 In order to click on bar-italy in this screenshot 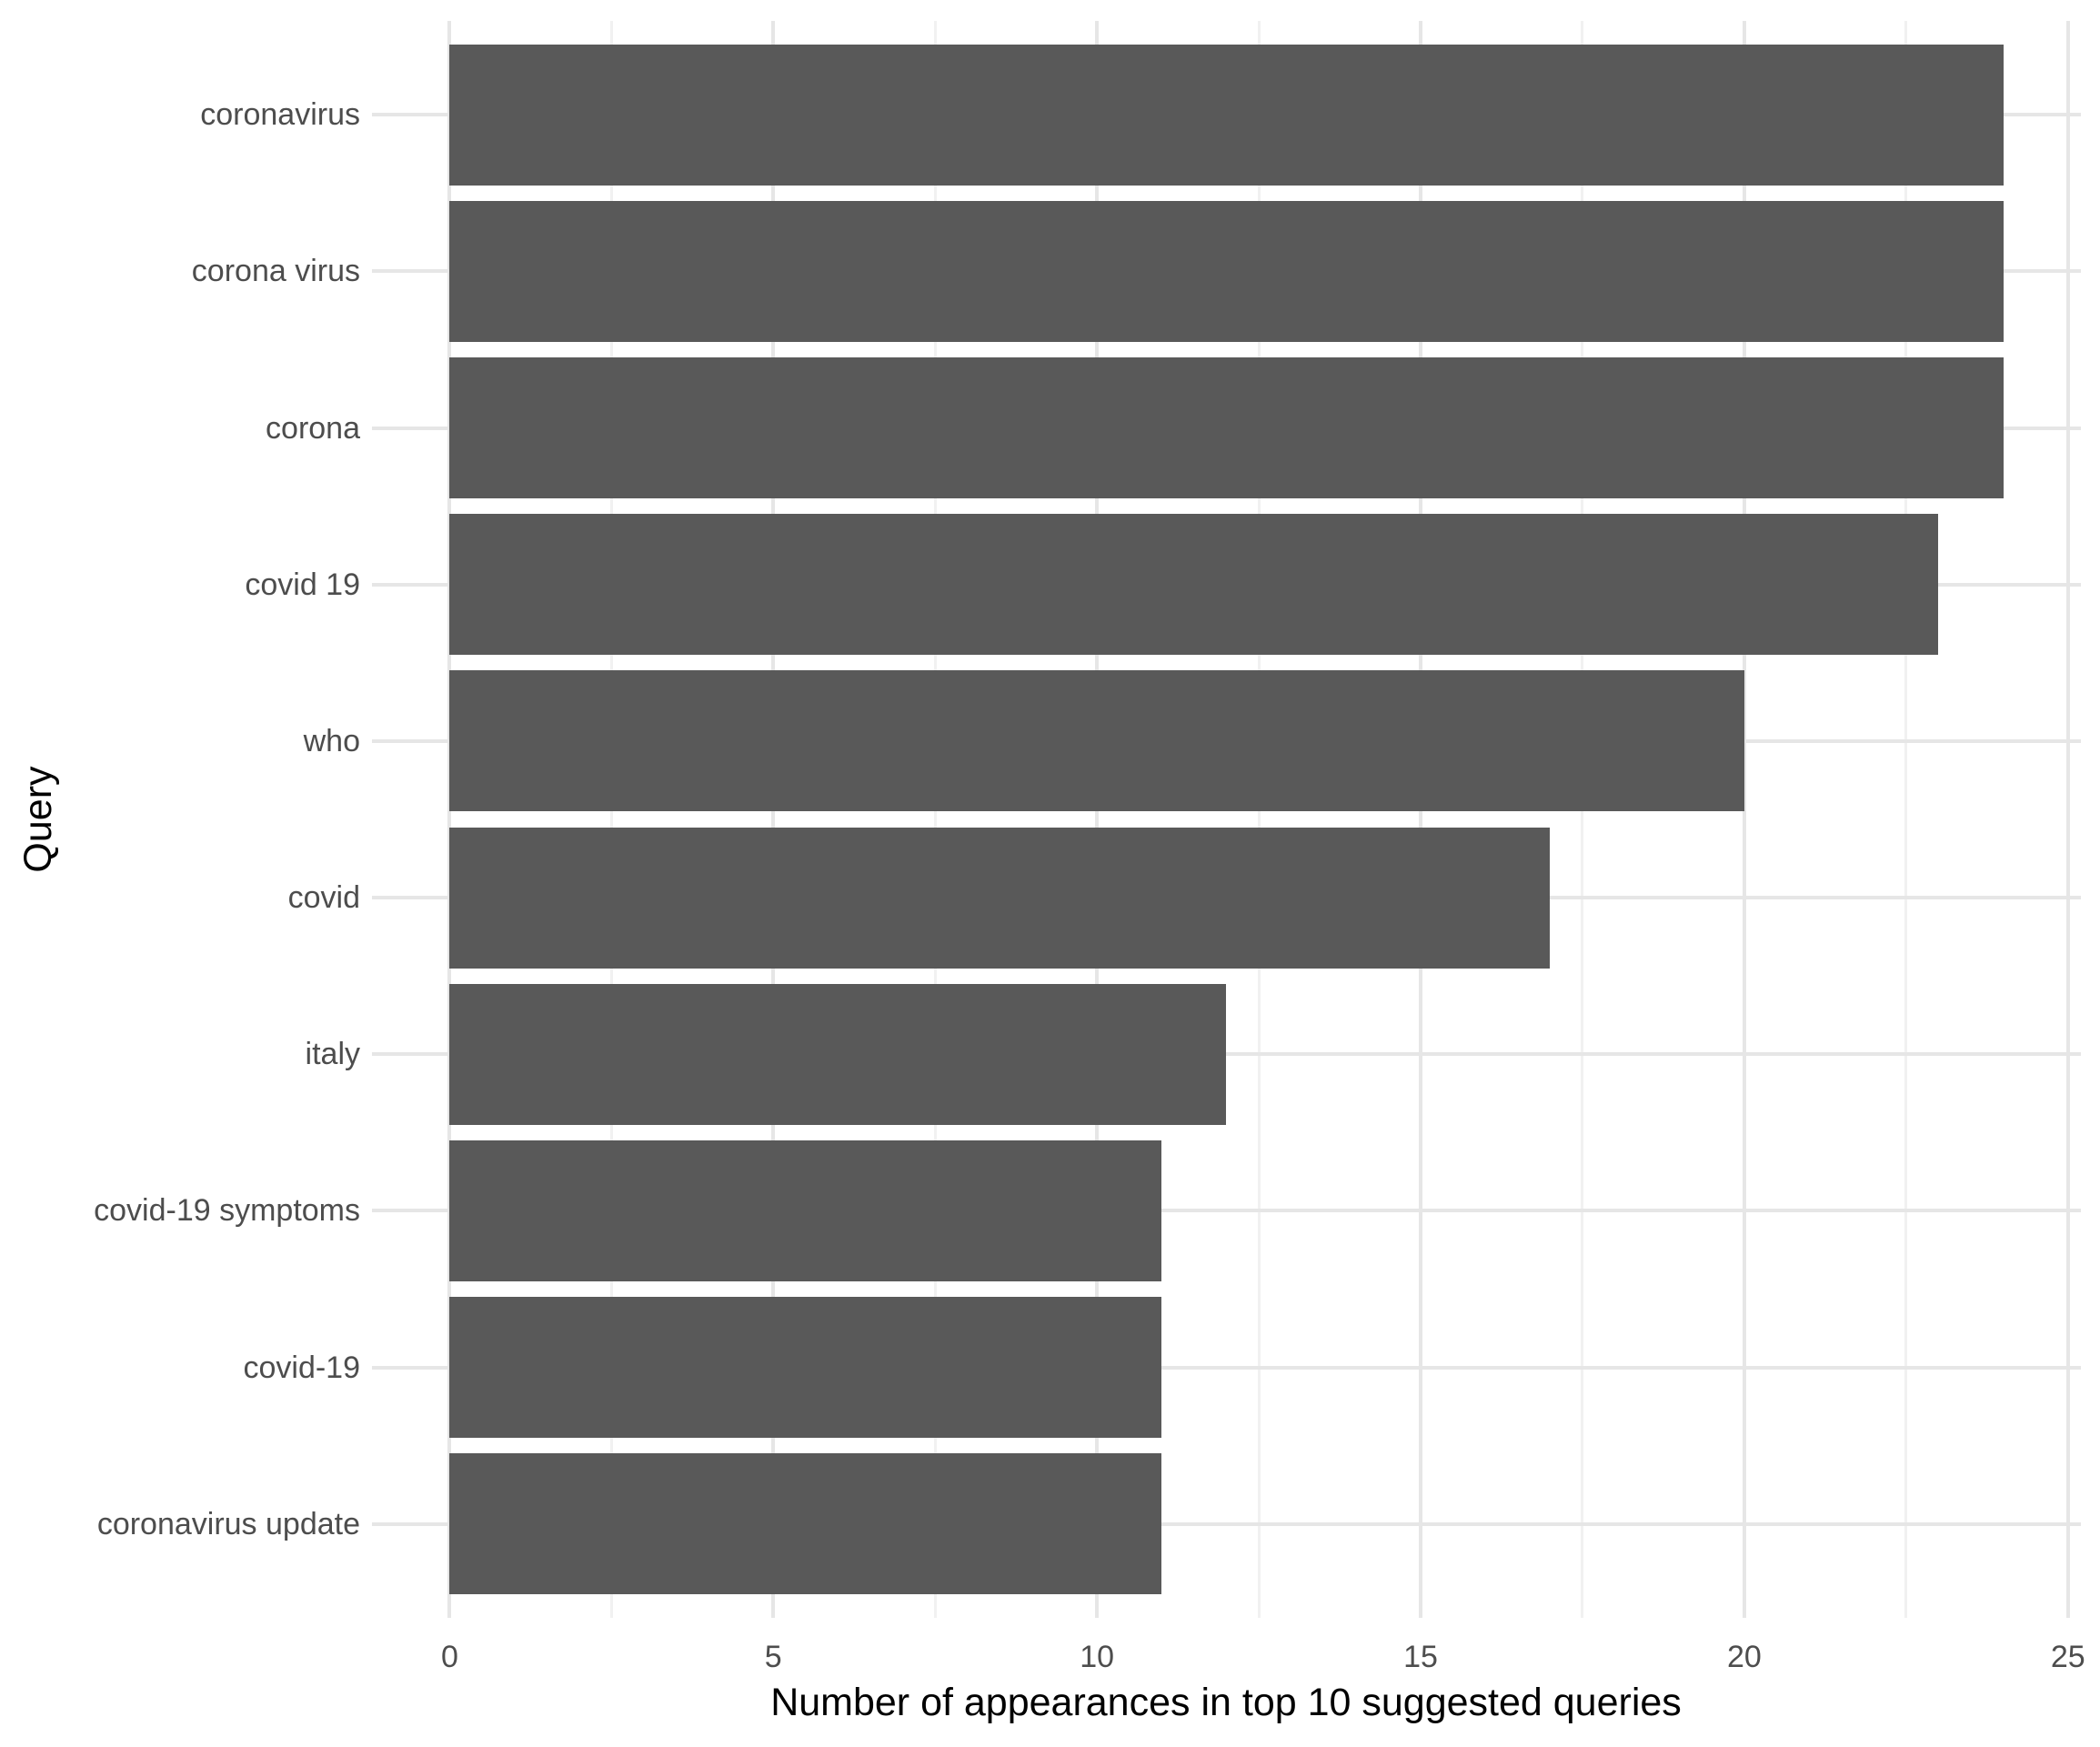, I will do `click(838, 1054)`.